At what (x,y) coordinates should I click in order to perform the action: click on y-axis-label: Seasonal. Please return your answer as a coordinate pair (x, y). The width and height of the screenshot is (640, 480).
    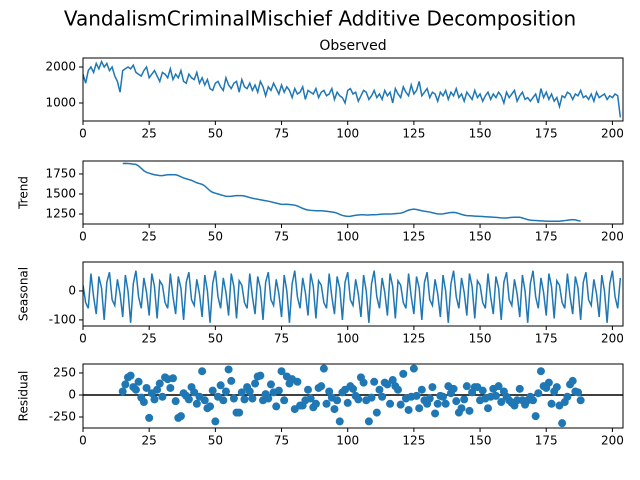
    Looking at the image, I should click on (24, 294).